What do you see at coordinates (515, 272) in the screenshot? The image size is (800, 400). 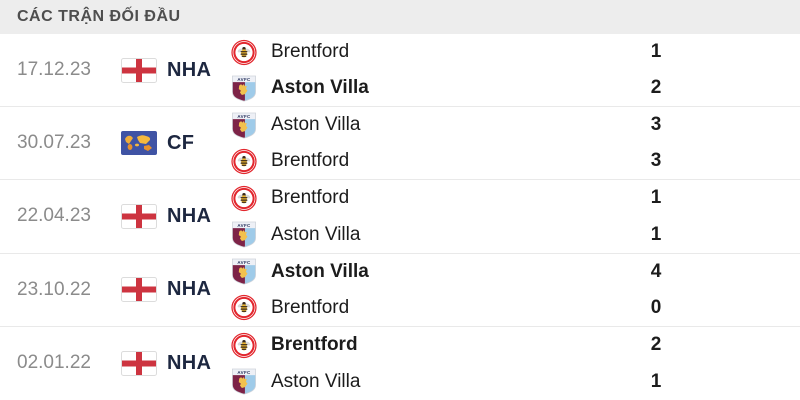 I see `team-line: Aston Villa 4` at bounding box center [515, 272].